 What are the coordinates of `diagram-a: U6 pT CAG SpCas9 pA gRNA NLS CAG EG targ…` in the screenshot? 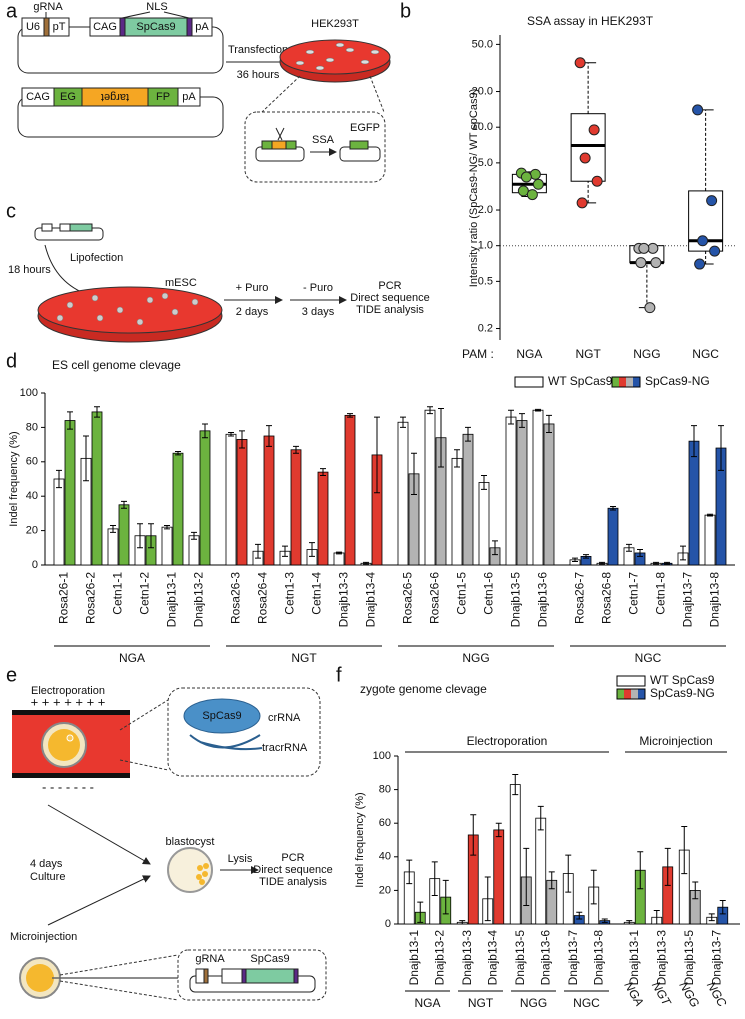 It's located at (204, 92).